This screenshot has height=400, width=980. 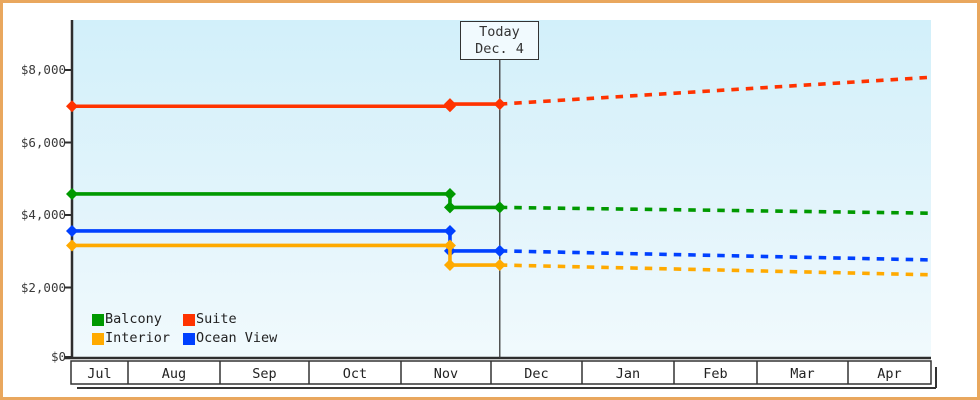 What do you see at coordinates (286, 105) in the screenshot?
I see `series-line-suite` at bounding box center [286, 105].